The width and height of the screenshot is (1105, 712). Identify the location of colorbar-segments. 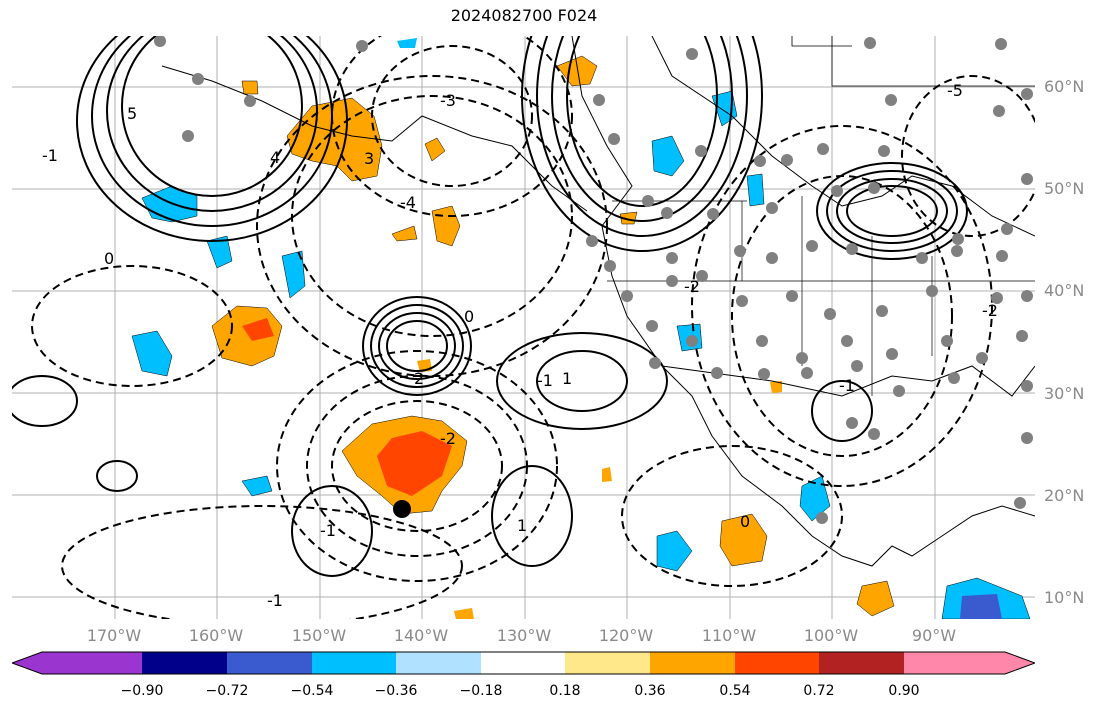
(523, 663).